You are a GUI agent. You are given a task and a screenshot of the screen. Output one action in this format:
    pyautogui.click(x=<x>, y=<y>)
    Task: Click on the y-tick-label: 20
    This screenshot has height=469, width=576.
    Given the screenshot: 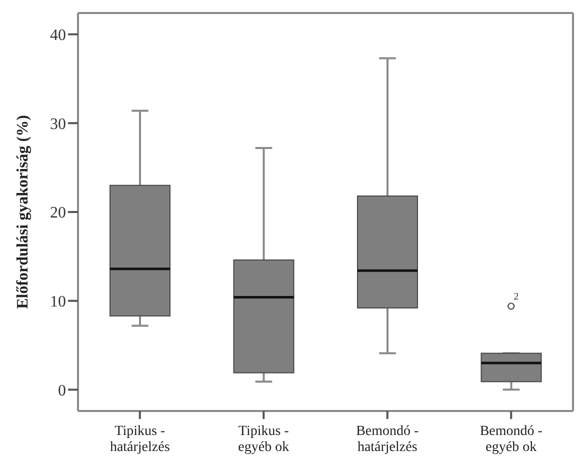 What is the action you would take?
    pyautogui.click(x=58, y=213)
    